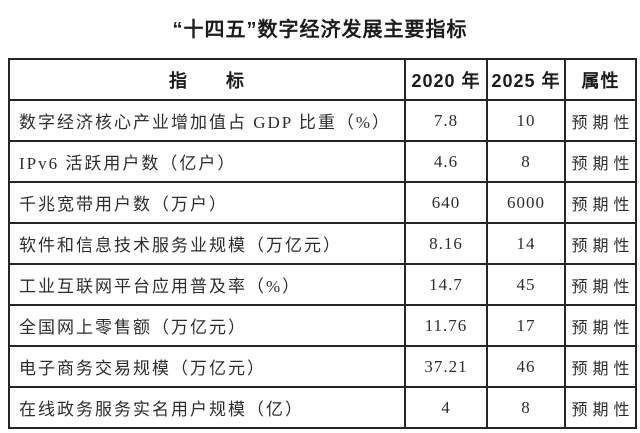 The width and height of the screenshot is (640, 433). I want to click on value-2020-cell: 7.8, so click(446, 120).